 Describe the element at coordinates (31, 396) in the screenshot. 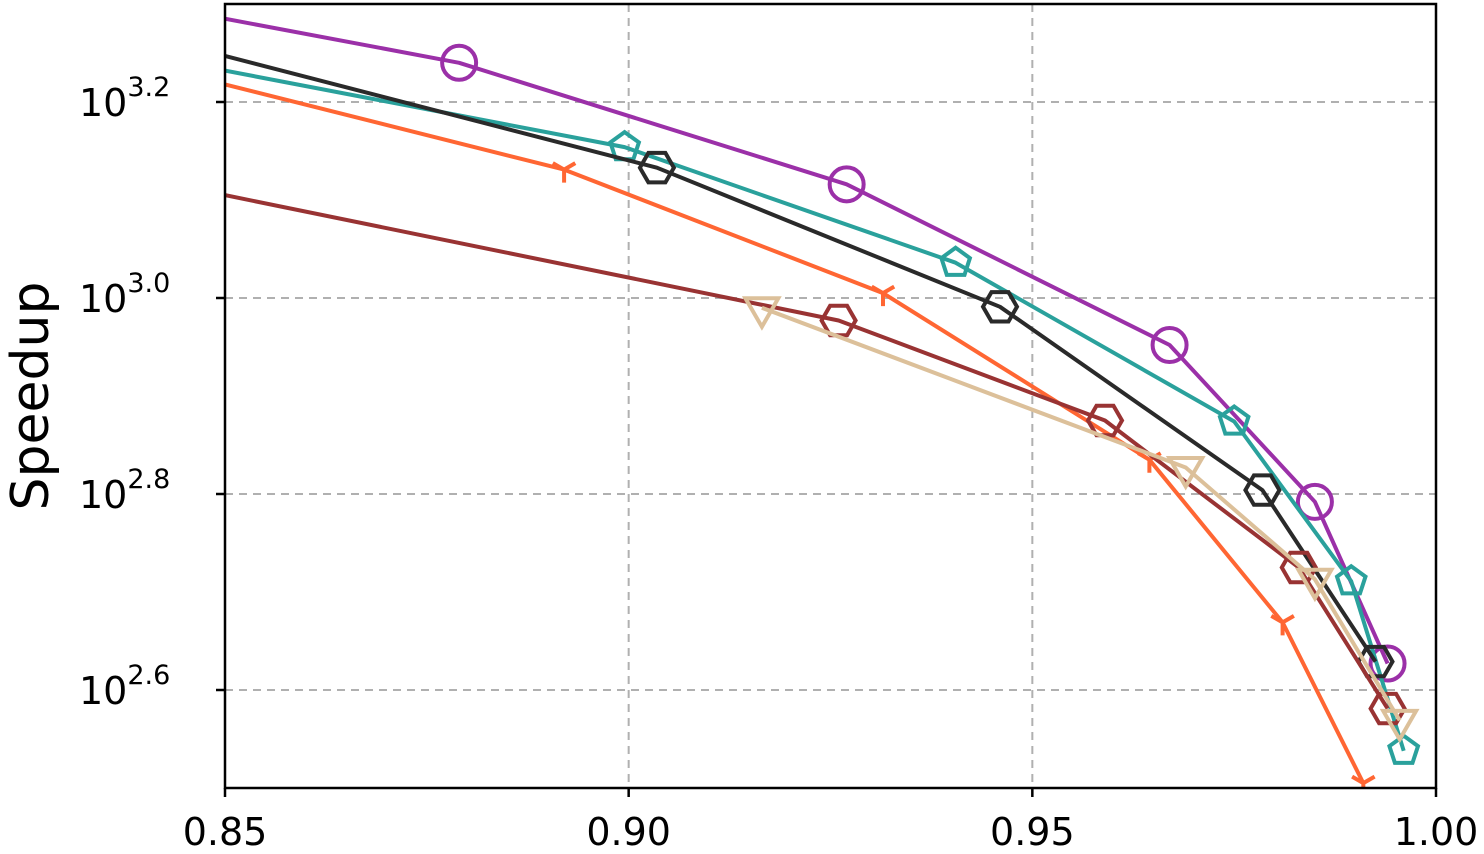

I see `y-axis-label: Speedup` at that location.